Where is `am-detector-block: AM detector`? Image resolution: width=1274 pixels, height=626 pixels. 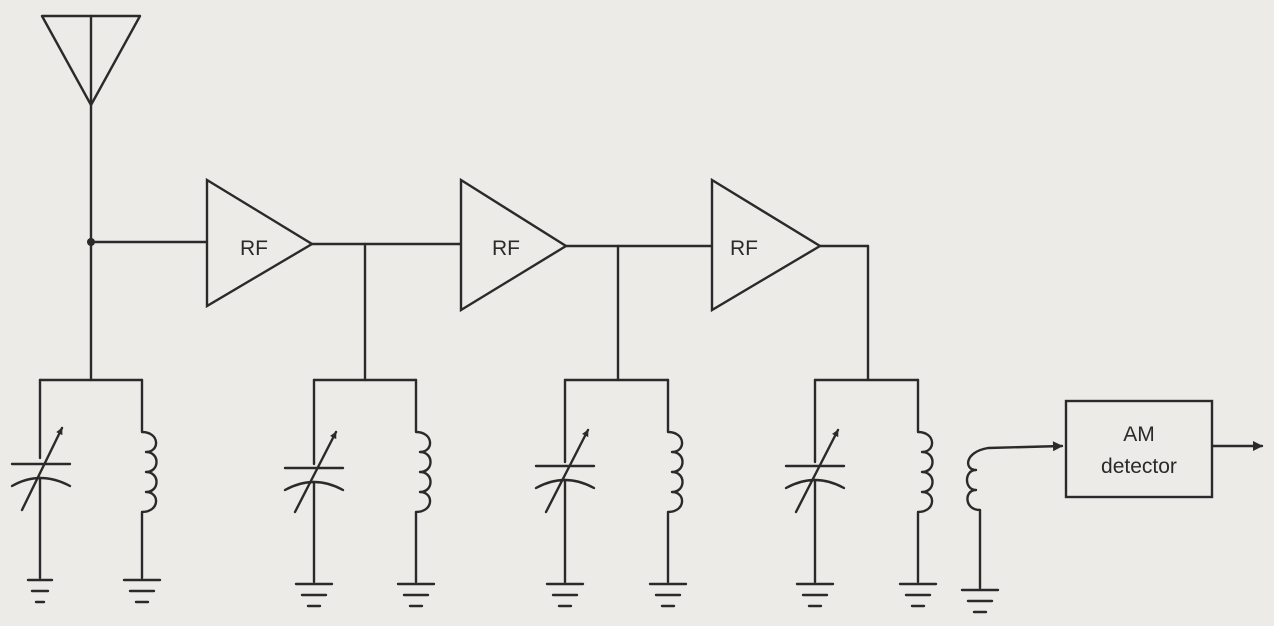
am-detector-block: AM detector is located at coordinates (1164, 449).